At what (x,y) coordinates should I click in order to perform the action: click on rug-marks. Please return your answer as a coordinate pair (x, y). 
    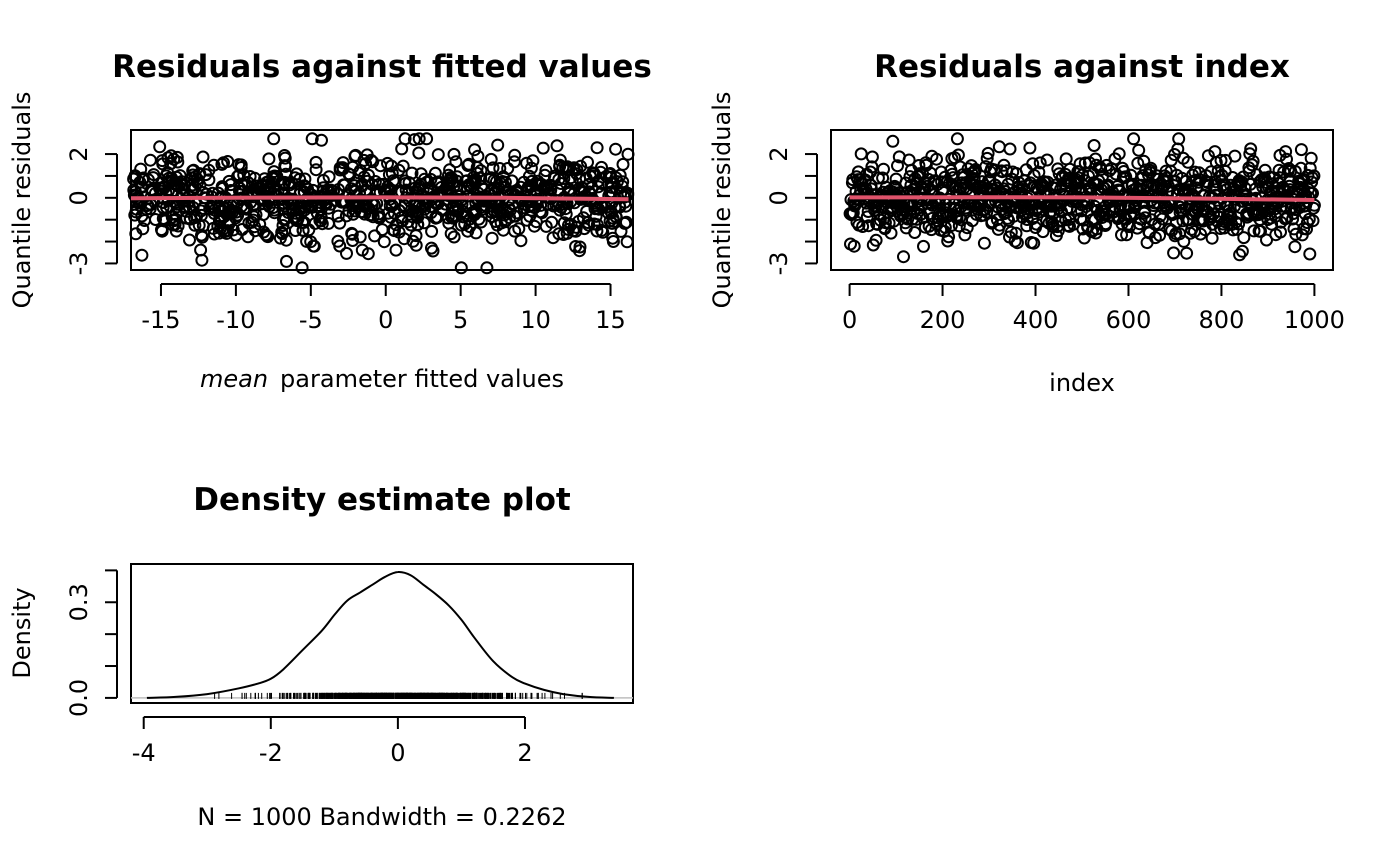
    Looking at the image, I should click on (398, 695).